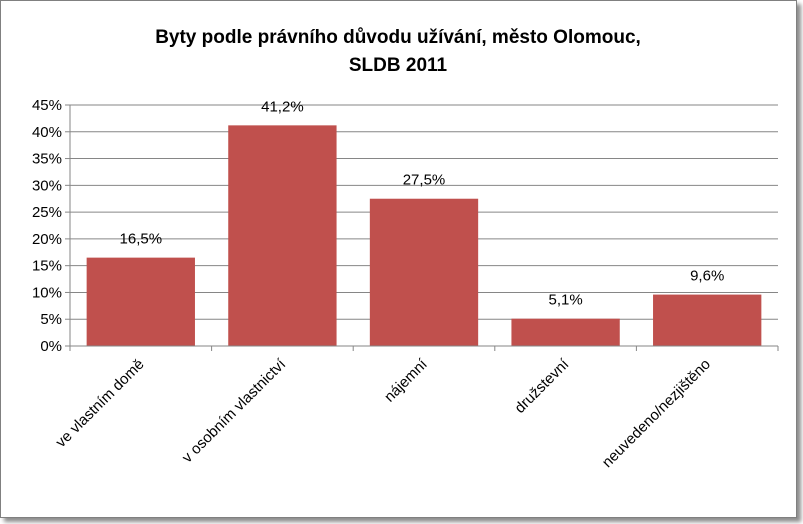  What do you see at coordinates (51, 226) in the screenshot?
I see `y-axis-ticks: 0% 5% 10% 15% 20% 25% 30% 35% 40% 45%` at bounding box center [51, 226].